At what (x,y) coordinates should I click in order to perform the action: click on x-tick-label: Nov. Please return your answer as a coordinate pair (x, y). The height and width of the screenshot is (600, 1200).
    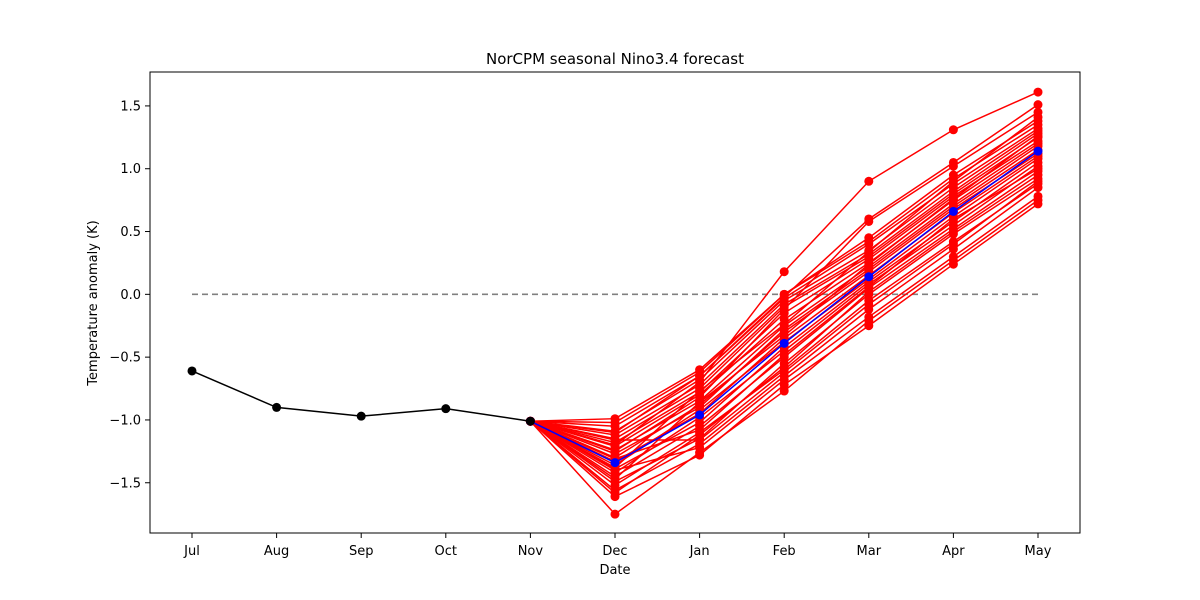
    Looking at the image, I should click on (531, 551).